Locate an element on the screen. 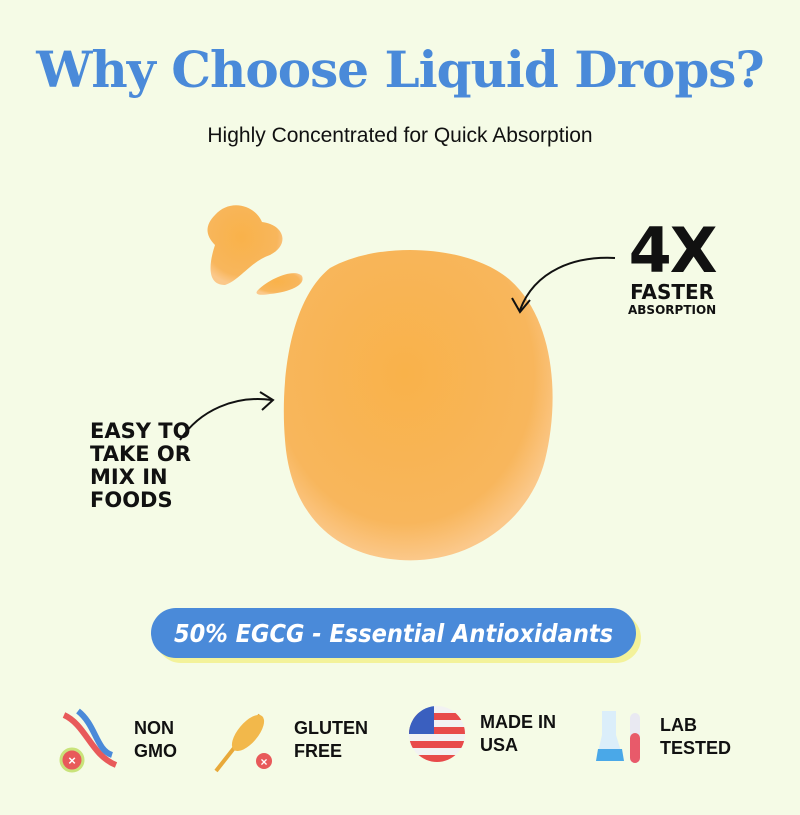 The image size is (800, 815). badge-label: LAB is located at coordinates (678, 724).